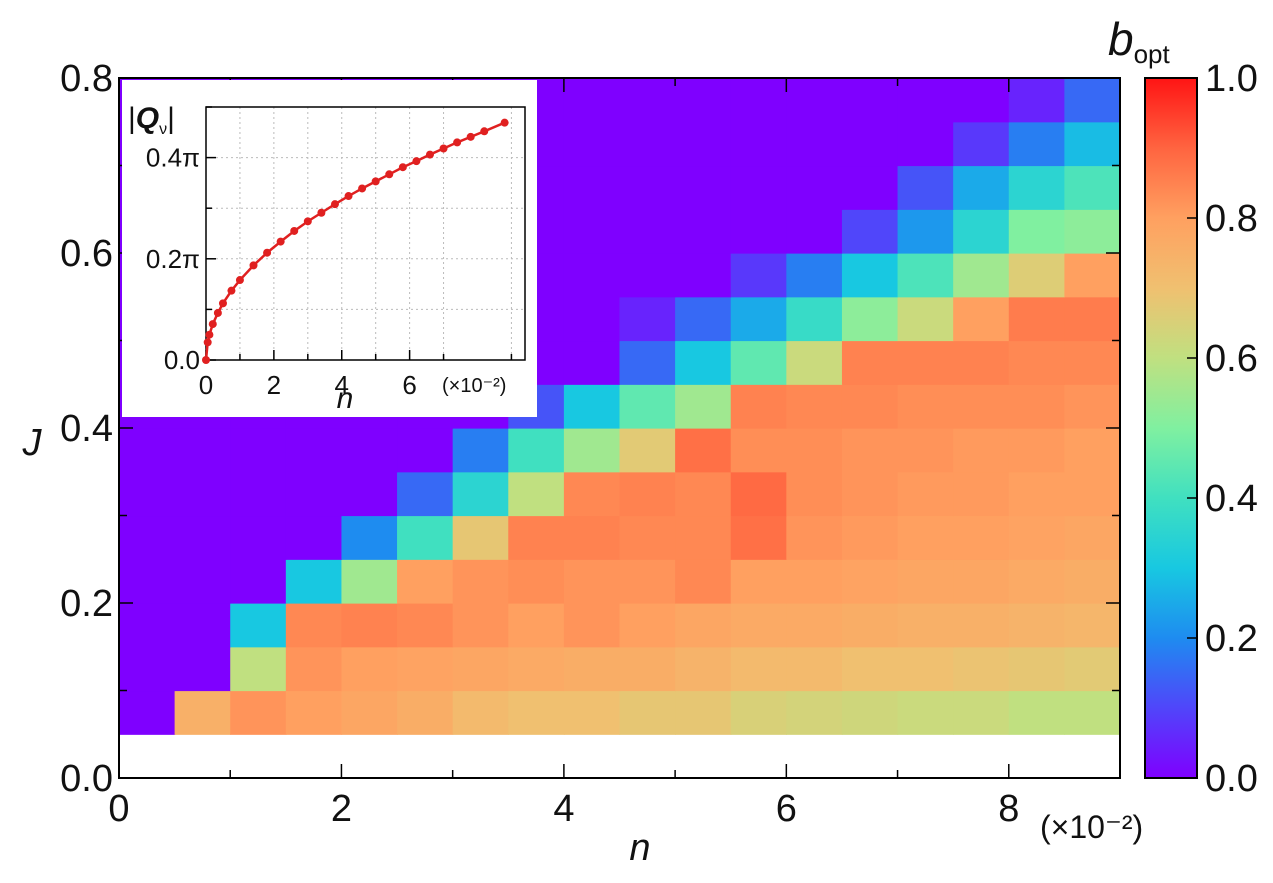  Describe the element at coordinates (32, 443) in the screenshot. I see `y-axis-label: J` at that location.